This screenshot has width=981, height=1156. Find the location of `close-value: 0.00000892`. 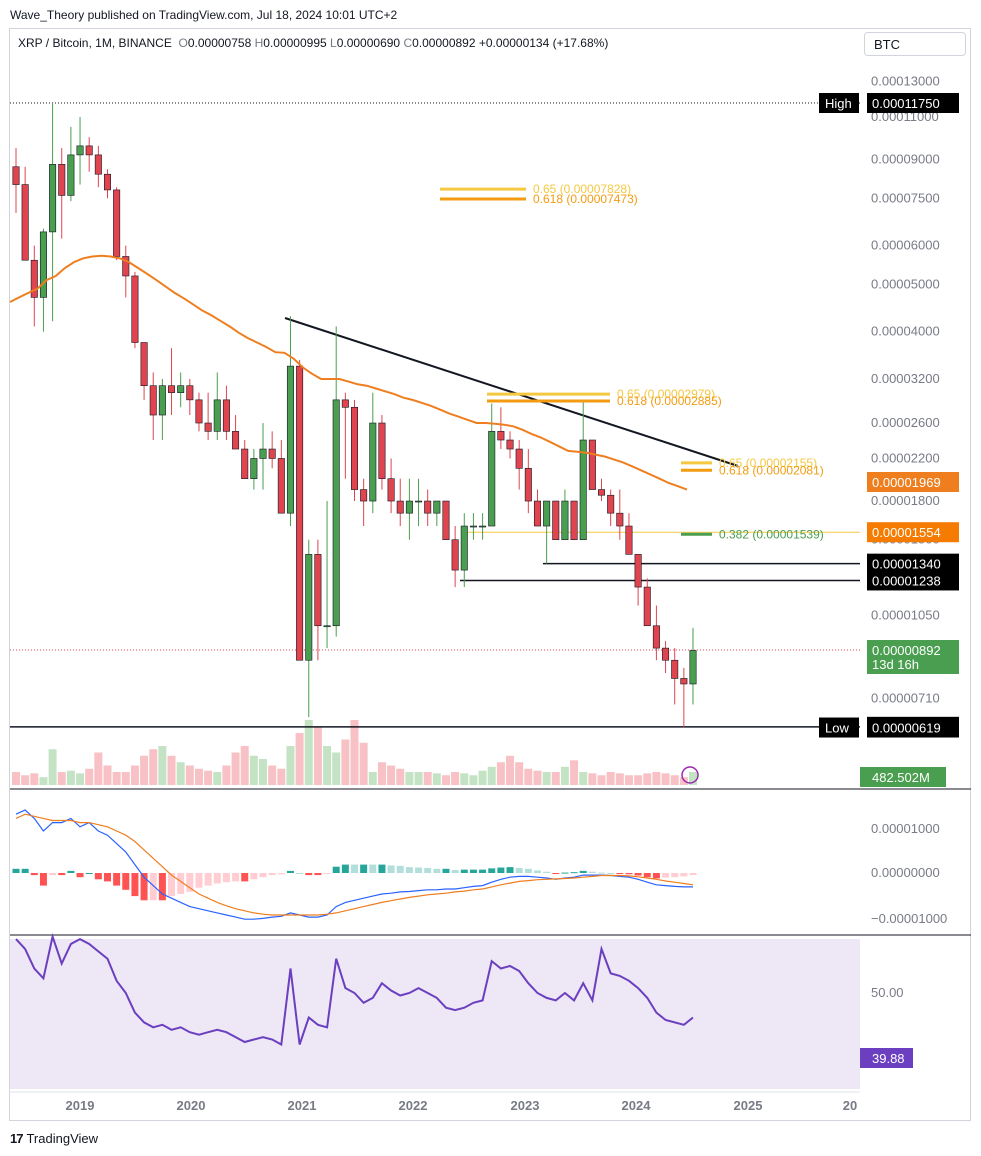

close-value: 0.00000892 is located at coordinates (444, 43).